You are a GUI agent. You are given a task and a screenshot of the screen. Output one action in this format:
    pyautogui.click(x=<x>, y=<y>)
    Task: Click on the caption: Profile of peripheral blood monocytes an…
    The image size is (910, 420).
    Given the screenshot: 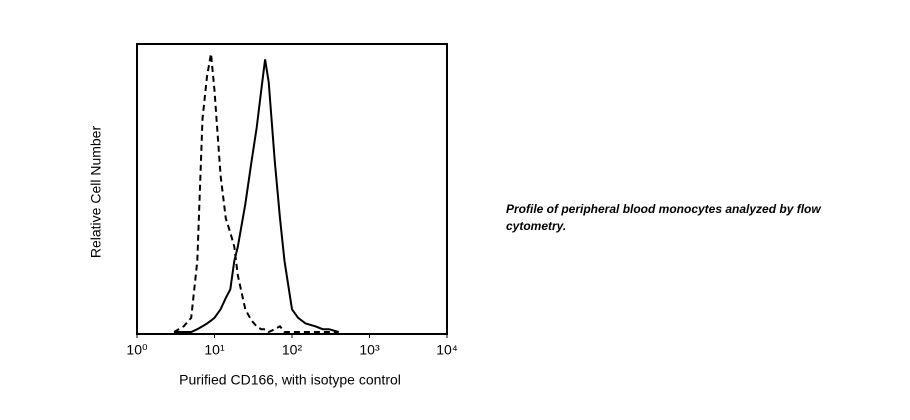 What is the action you would take?
    pyautogui.click(x=663, y=217)
    